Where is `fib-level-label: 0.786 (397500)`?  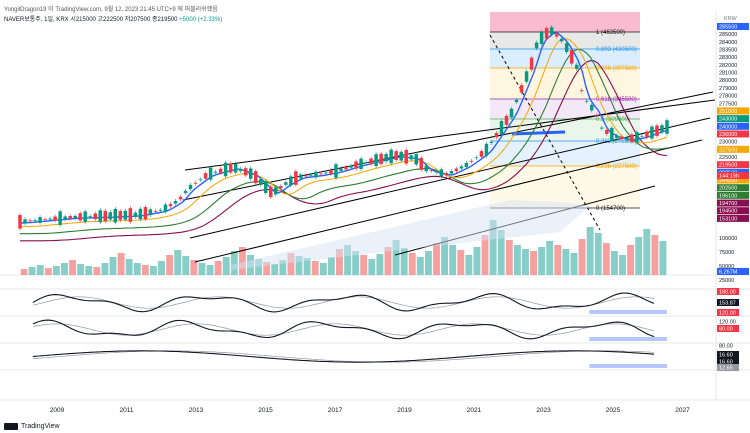
fib-level-label: 0.786 (397500) is located at coordinates (616, 69).